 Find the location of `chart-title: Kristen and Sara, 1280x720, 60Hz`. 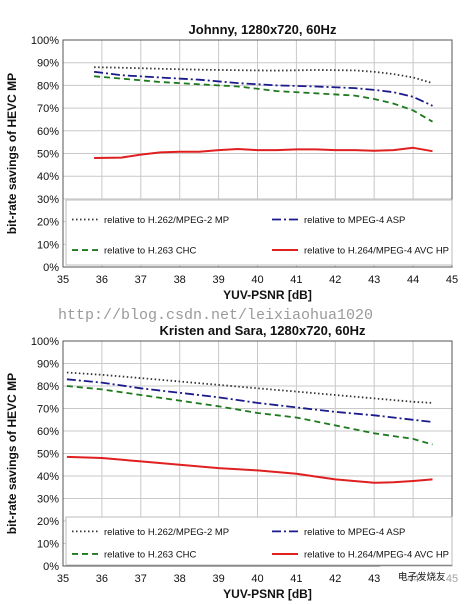

chart-title: Kristen and Sara, 1280x720, 60Hz is located at coordinates (263, 330).